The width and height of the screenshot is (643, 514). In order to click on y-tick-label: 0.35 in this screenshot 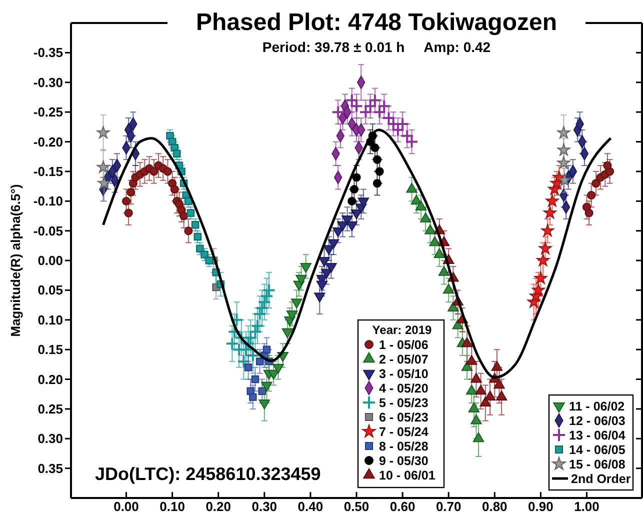, I will do `click(50, 468)`.